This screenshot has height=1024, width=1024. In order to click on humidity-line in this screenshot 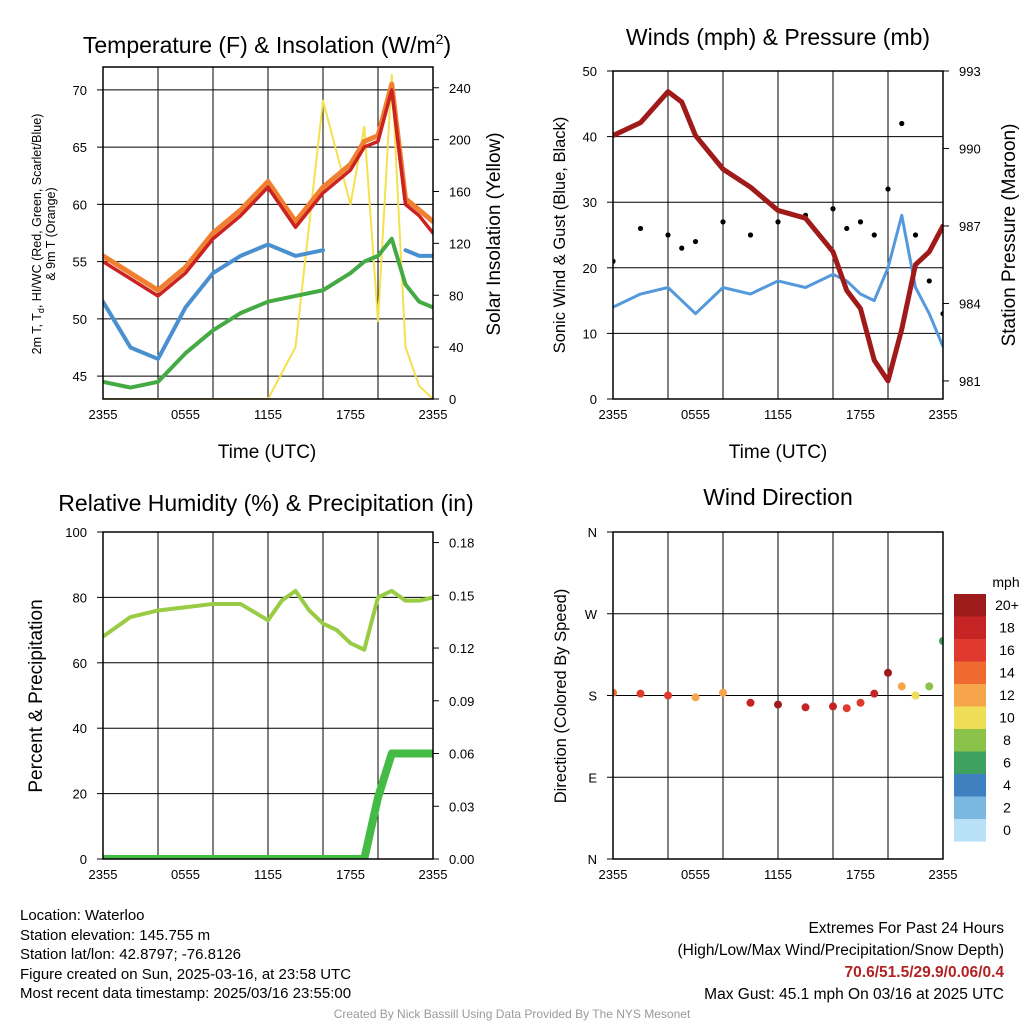, I will do `click(268, 620)`.